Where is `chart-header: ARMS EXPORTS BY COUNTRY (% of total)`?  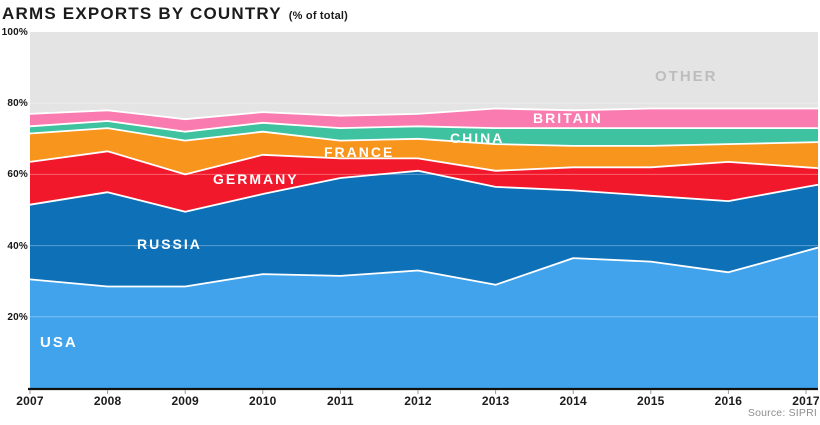 chart-header: ARMS EXPORTS BY COUNTRY (% of total) is located at coordinates (175, 14).